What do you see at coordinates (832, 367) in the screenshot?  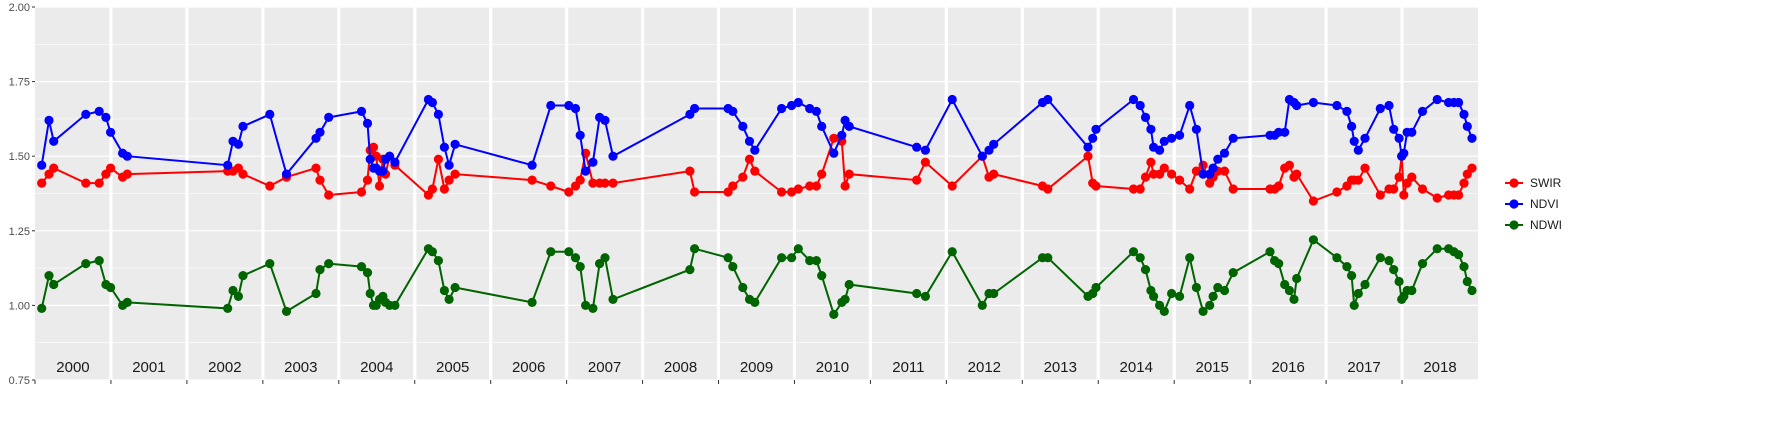 I see `year-label: 2010` at bounding box center [832, 367].